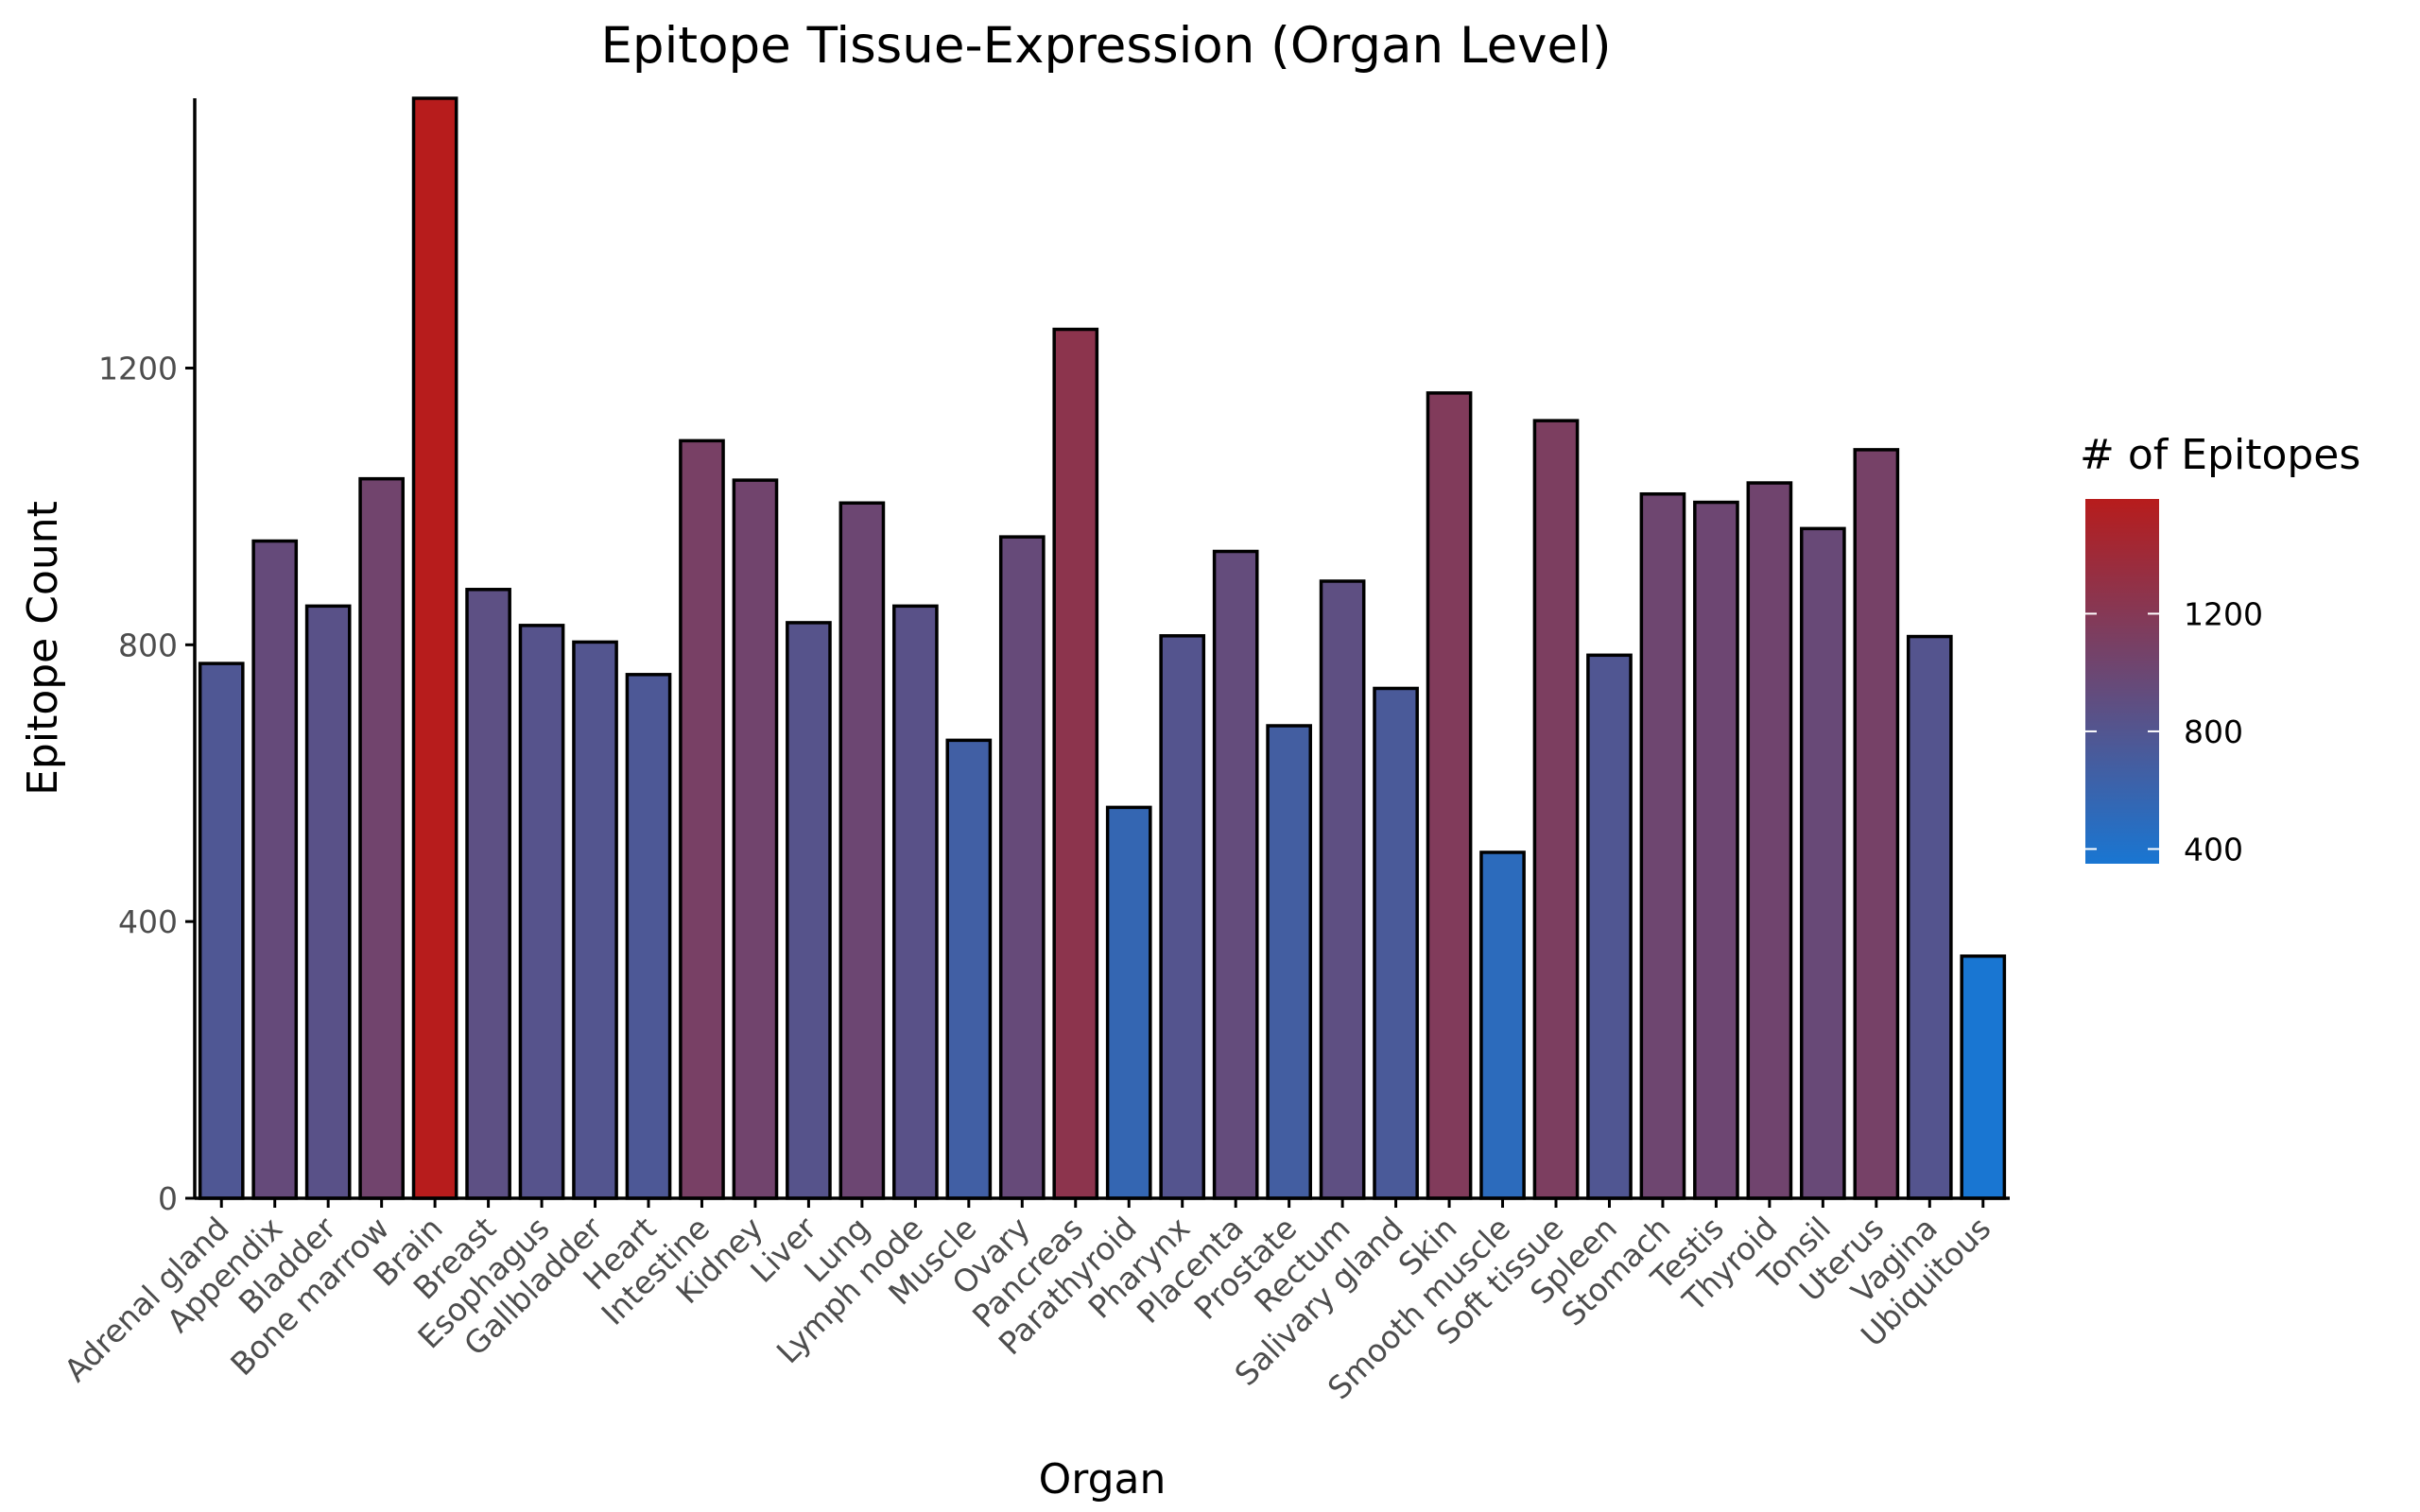 The width and height of the screenshot is (2420, 1512). Describe the element at coordinates (434, 648) in the screenshot. I see `bar-brain` at that location.